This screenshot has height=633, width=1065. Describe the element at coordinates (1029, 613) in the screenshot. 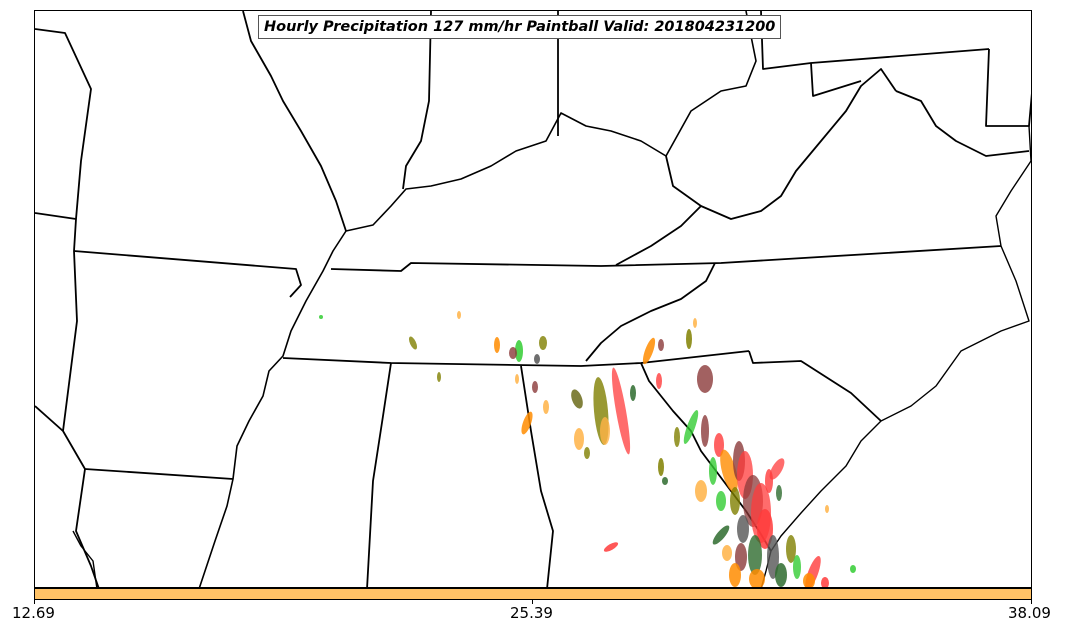

I see `colorbar-tick-label-max: 38.09` at that location.